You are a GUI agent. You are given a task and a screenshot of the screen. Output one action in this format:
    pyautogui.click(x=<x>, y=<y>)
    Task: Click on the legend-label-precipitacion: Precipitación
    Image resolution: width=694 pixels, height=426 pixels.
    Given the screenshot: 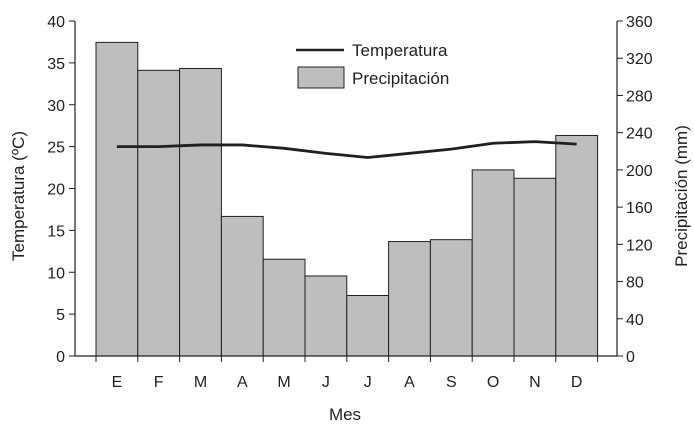 What is the action you would take?
    pyautogui.click(x=400, y=78)
    